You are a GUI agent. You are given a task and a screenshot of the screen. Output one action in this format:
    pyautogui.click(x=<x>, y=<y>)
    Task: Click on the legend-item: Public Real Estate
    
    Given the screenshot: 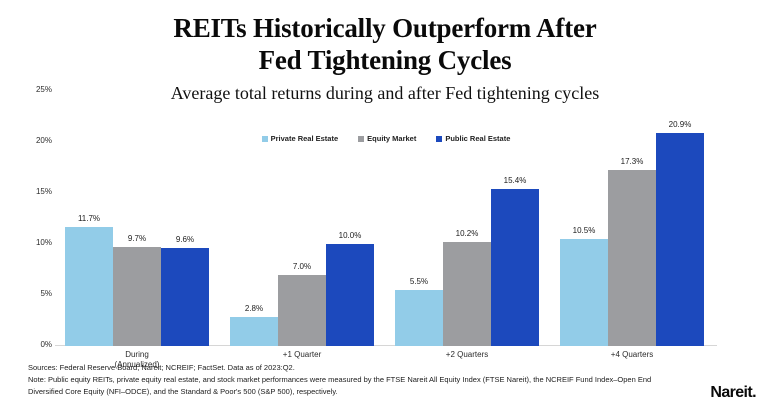 What is the action you would take?
    pyautogui.click(x=473, y=138)
    